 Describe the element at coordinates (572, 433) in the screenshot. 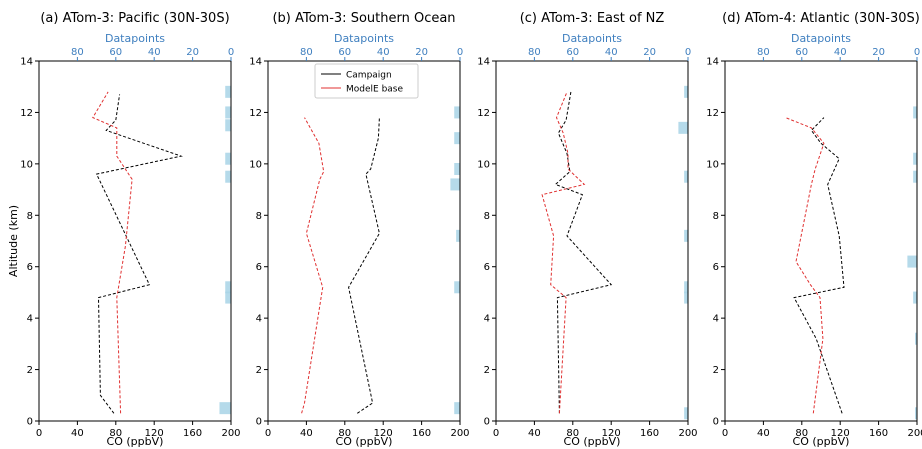

I see `chart-2-x-tick-label-2: 80` at that location.